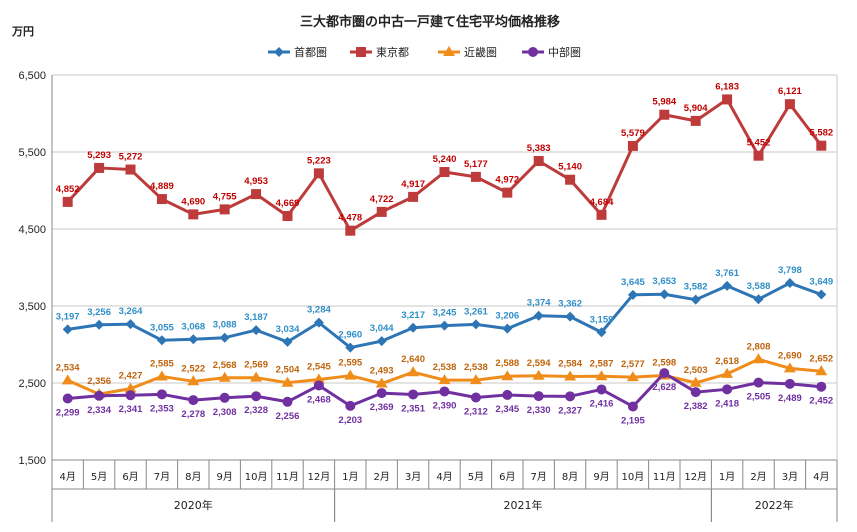 This screenshot has width=857, height=532. I want to click on data-label: 3,588, so click(759, 286).